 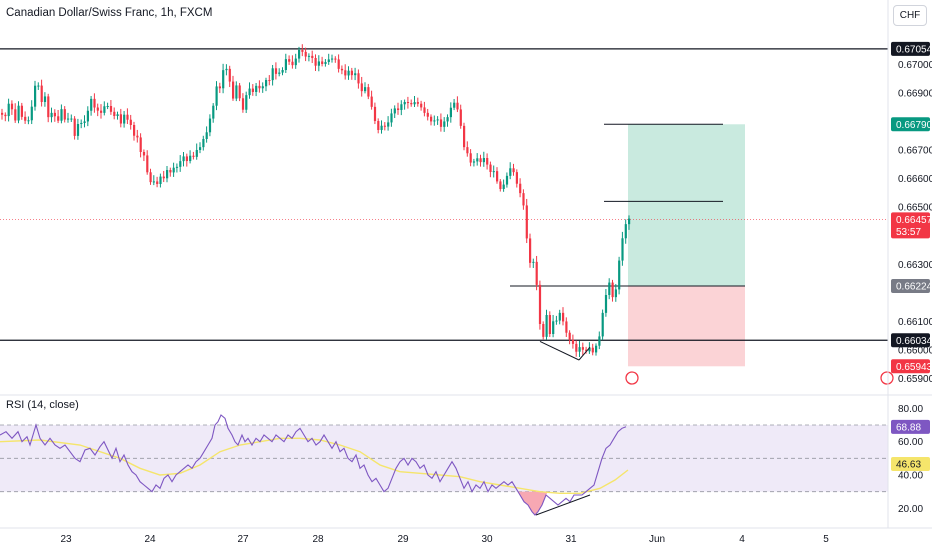 I want to click on x-tick-label: 29, so click(x=403, y=539).